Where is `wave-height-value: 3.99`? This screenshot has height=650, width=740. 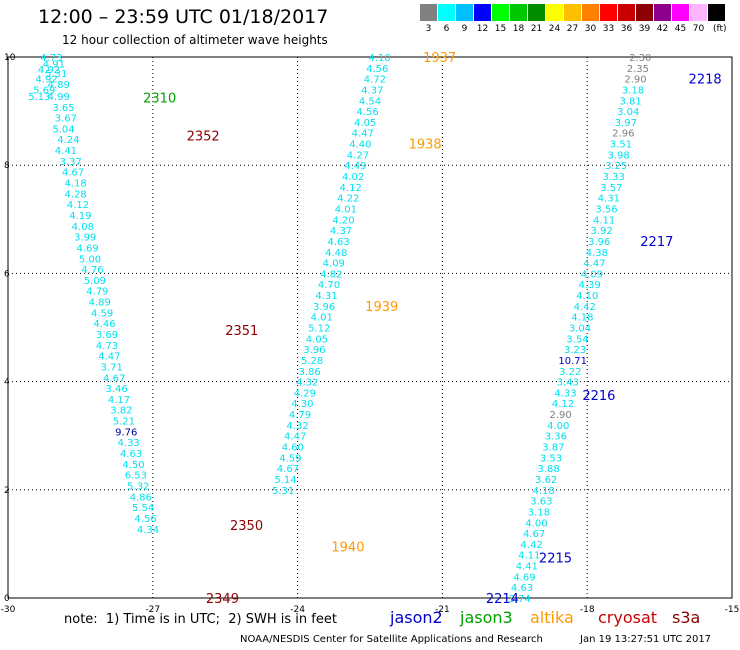 wave-height-value: 3.99 is located at coordinates (85, 238).